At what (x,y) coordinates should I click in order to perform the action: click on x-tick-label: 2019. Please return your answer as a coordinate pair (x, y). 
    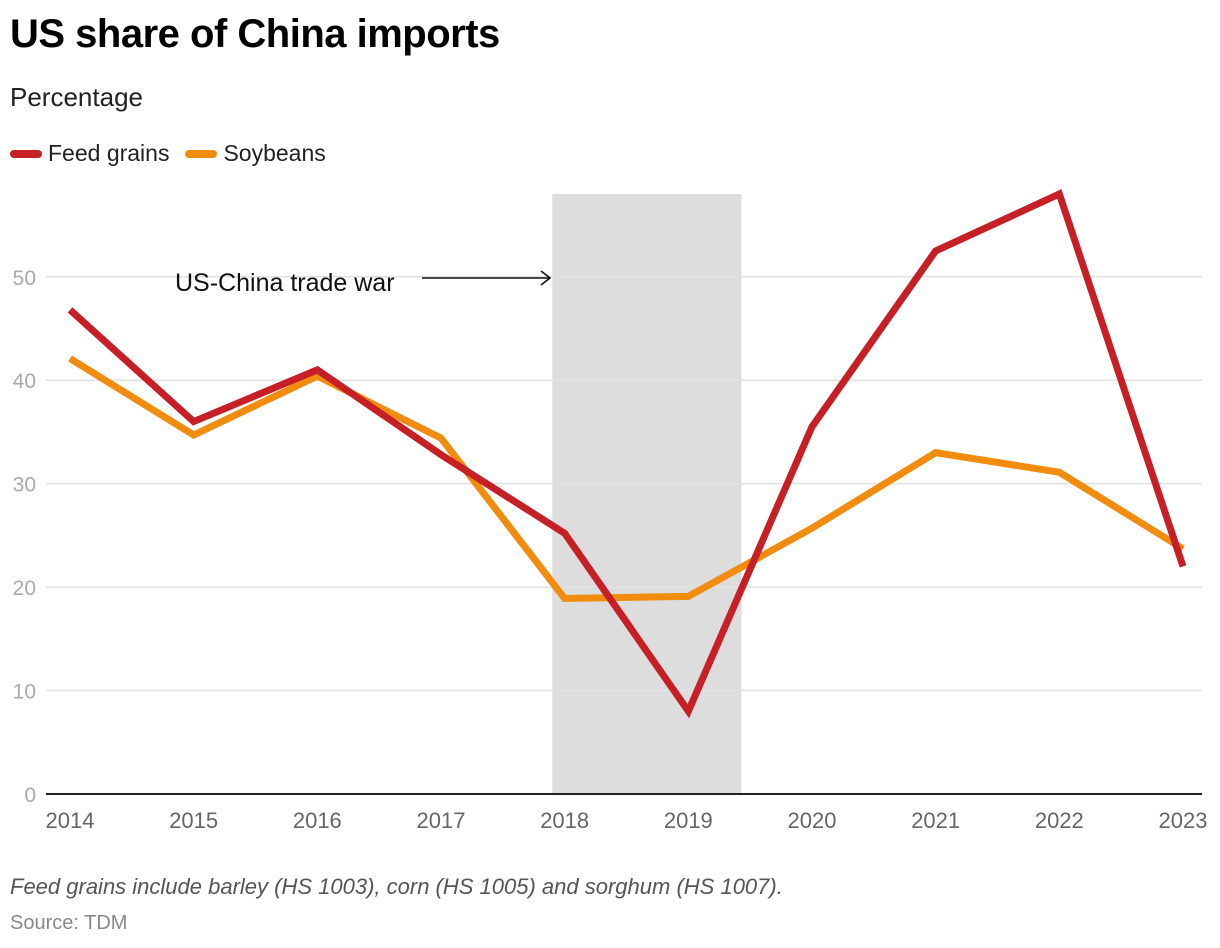
    Looking at the image, I should click on (688, 820).